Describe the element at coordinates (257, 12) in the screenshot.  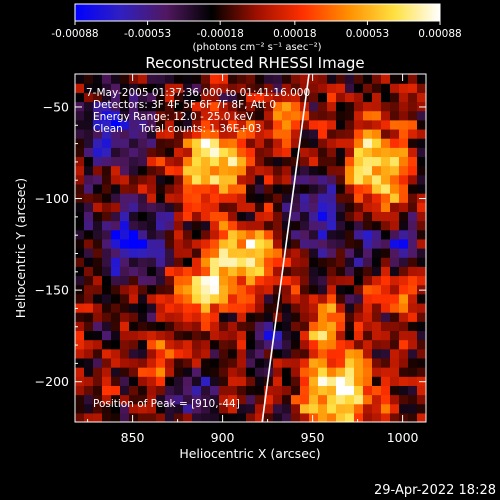
I see `colorbar-gradient` at that location.